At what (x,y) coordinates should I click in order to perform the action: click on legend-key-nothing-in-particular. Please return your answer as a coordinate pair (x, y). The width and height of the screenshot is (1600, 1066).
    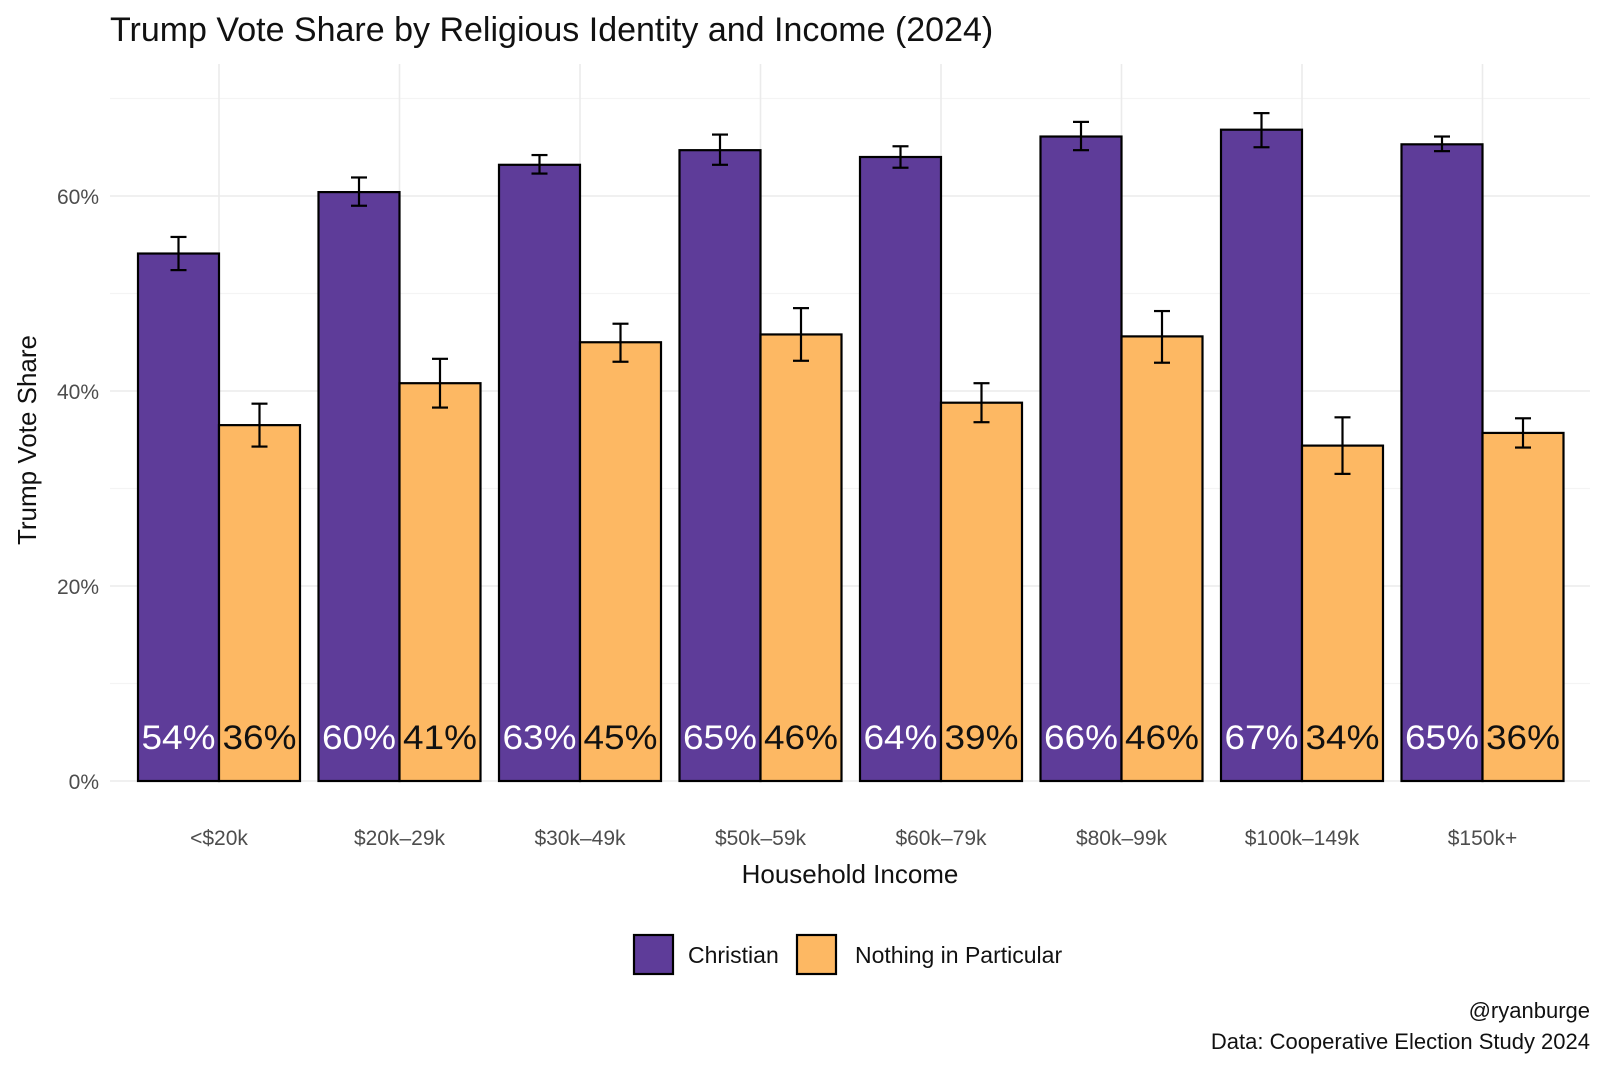
    Looking at the image, I should click on (816, 954).